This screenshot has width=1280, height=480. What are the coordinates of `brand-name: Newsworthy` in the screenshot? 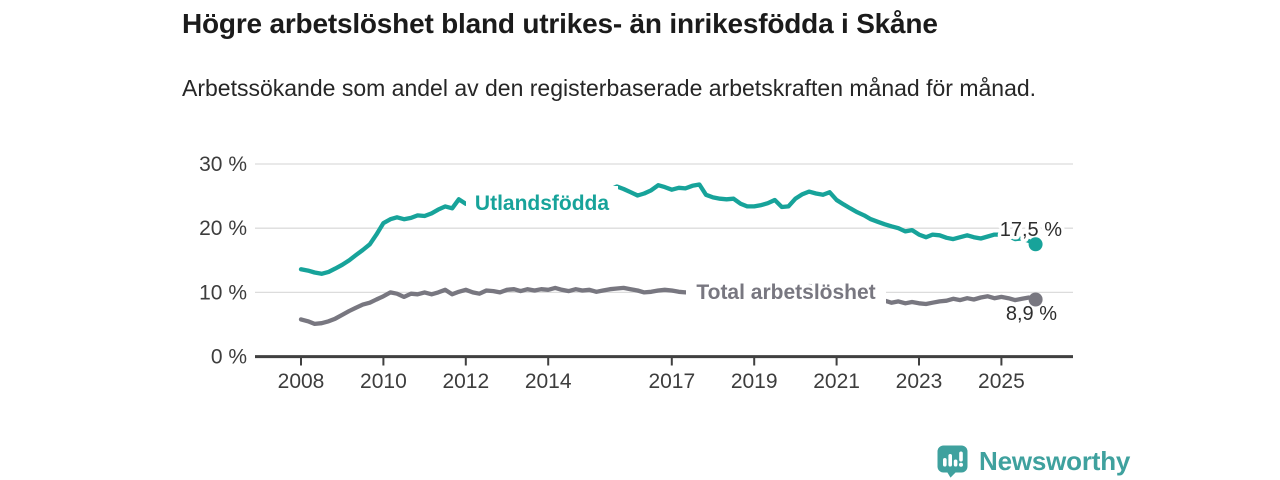 It's located at (1055, 460).